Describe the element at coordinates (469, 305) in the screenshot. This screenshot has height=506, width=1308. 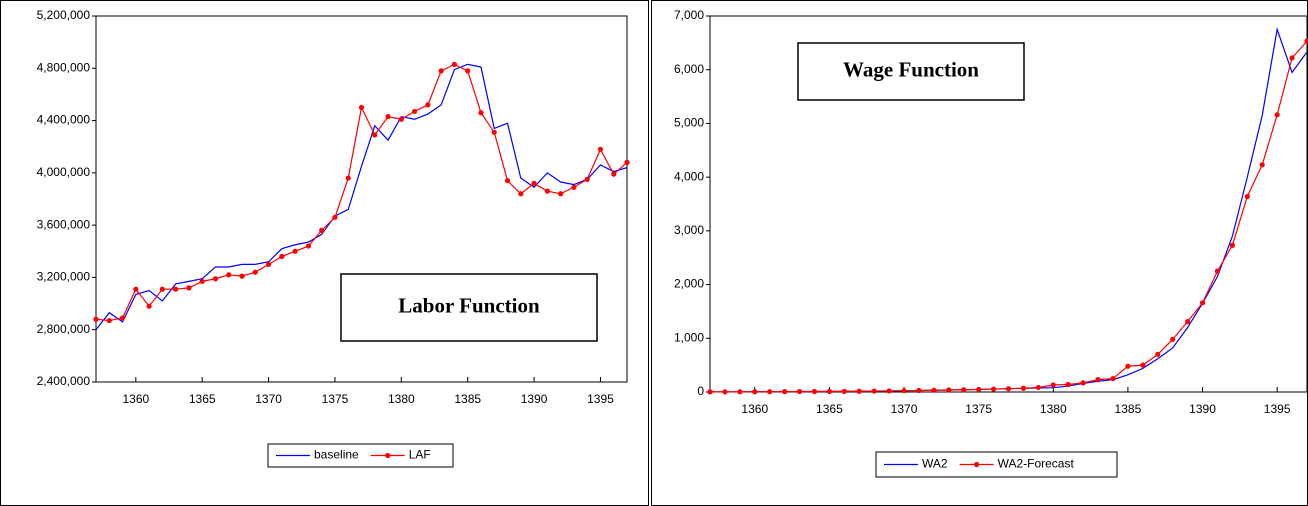
I see `annotation: Labor Function` at that location.